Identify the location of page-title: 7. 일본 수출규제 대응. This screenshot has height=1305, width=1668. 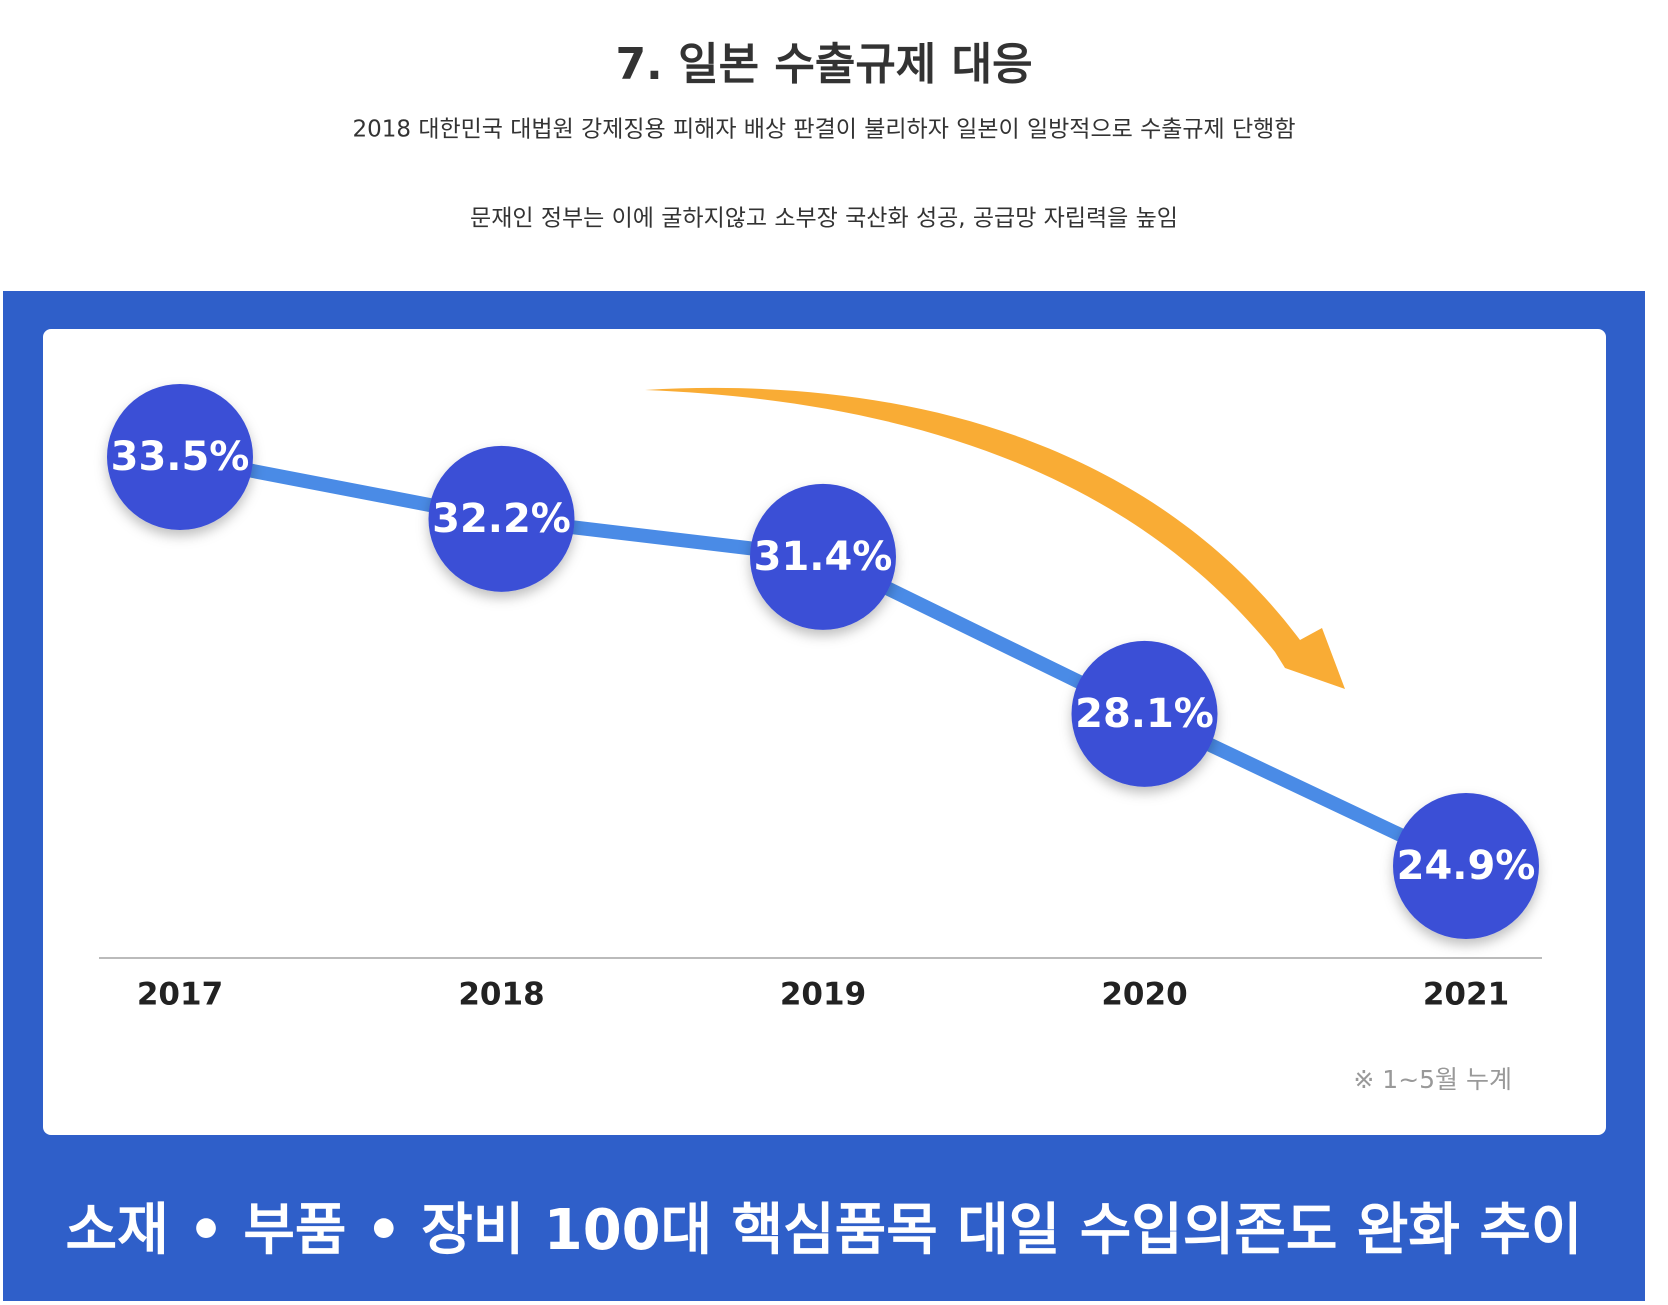
(823, 64).